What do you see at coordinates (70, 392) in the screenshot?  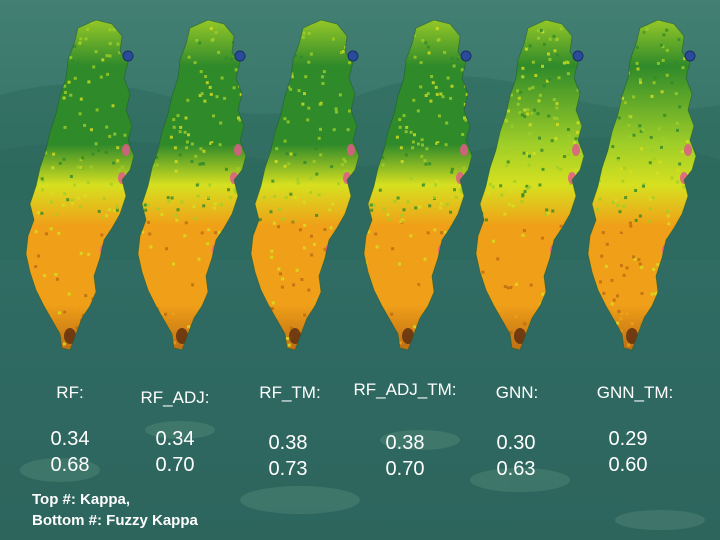 I see `panel-label-rf: RF:` at bounding box center [70, 392].